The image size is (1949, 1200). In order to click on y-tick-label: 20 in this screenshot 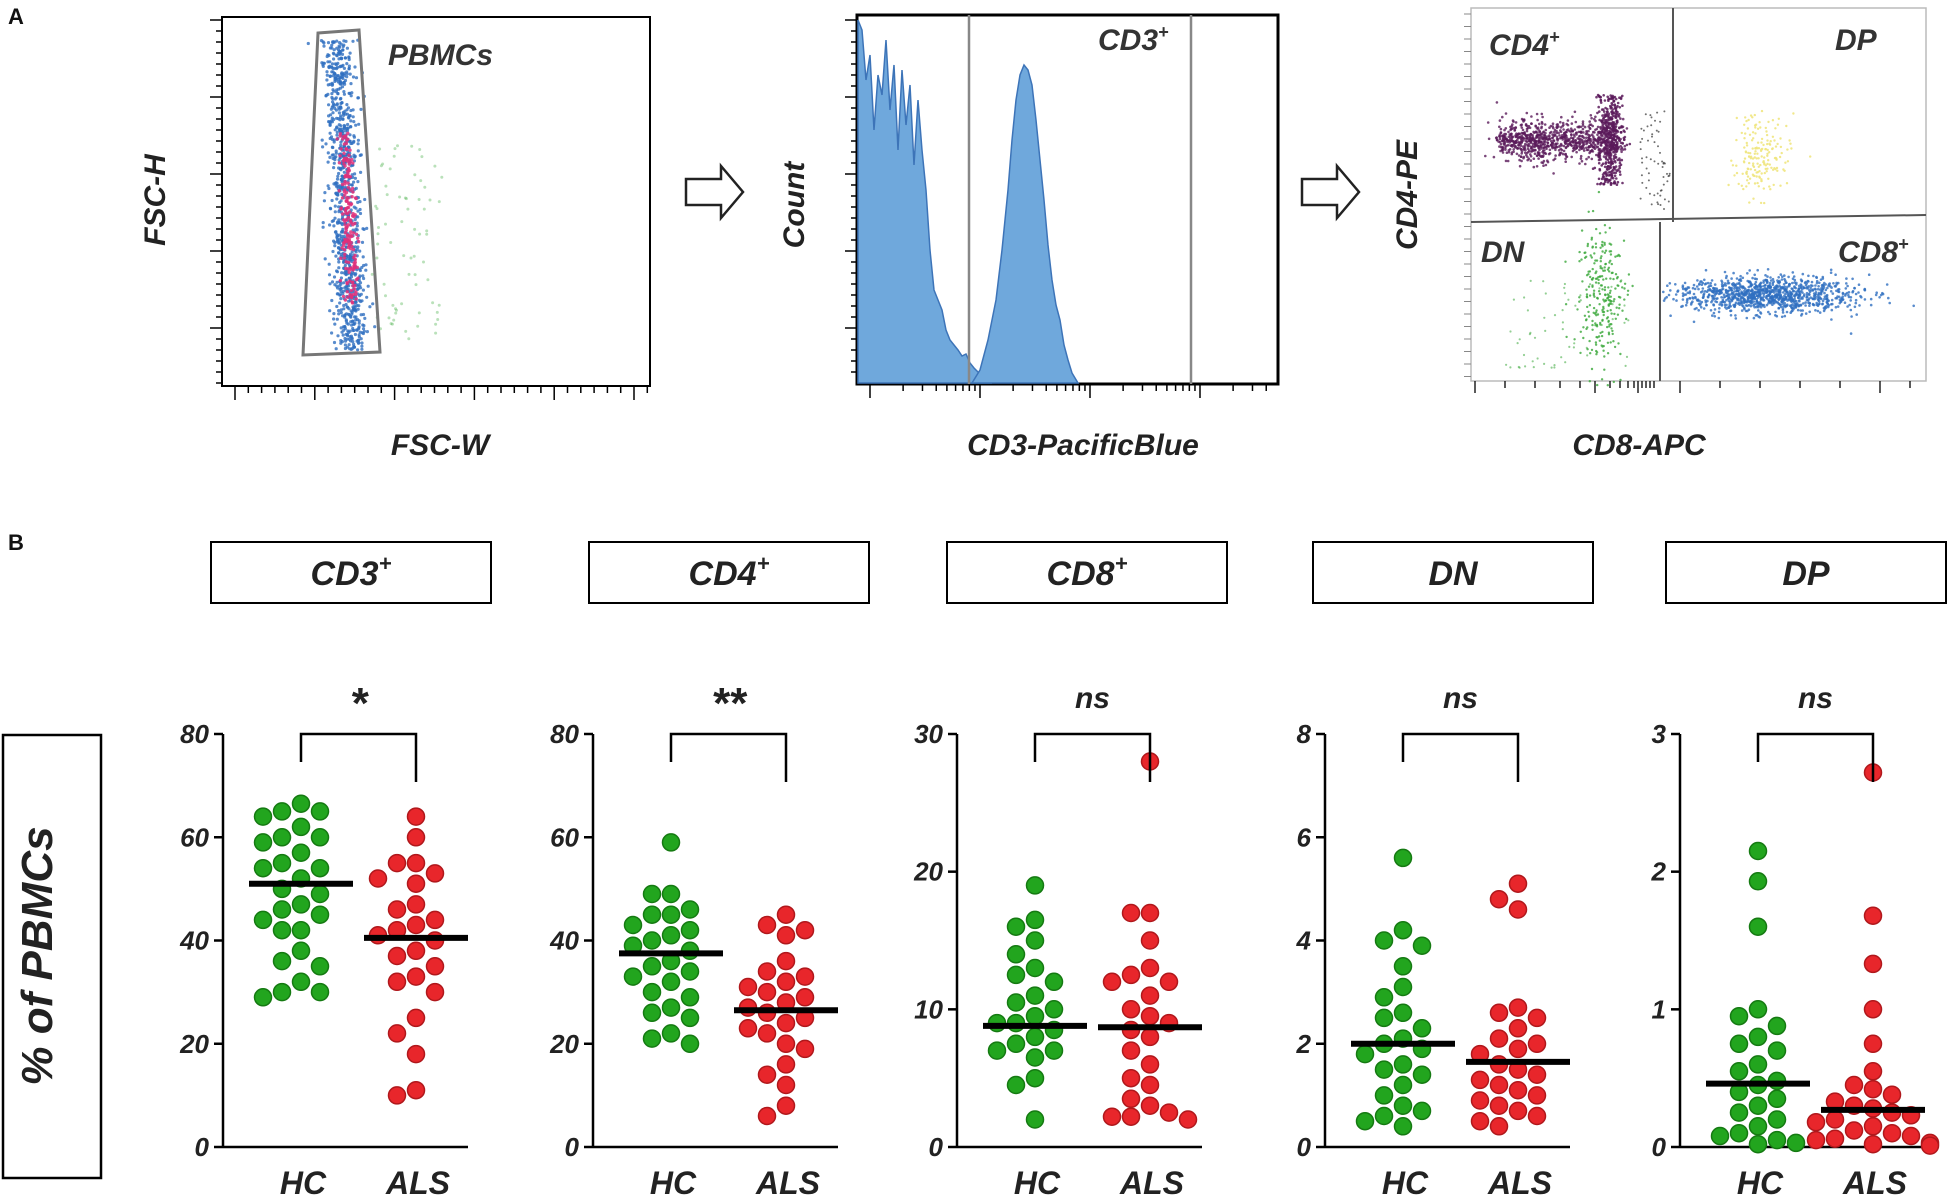, I will do `click(564, 1044)`.